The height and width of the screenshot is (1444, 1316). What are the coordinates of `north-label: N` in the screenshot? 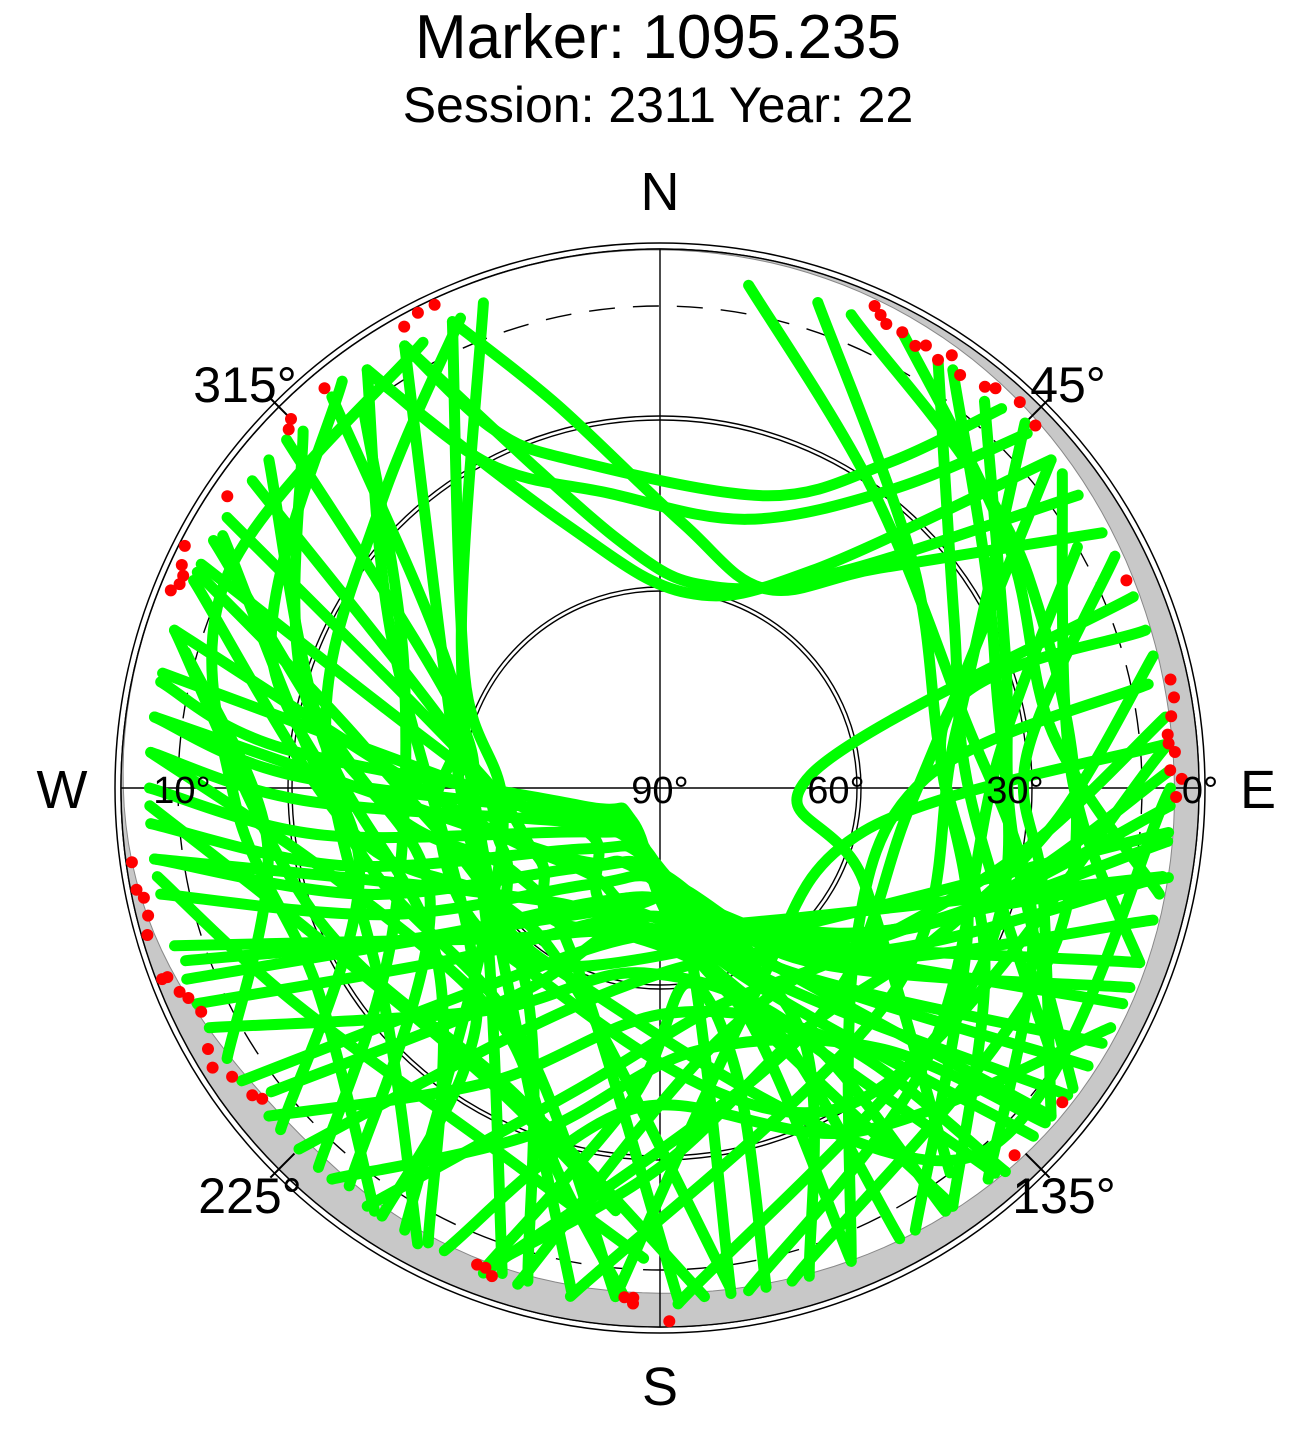 It's located at (660, 192).